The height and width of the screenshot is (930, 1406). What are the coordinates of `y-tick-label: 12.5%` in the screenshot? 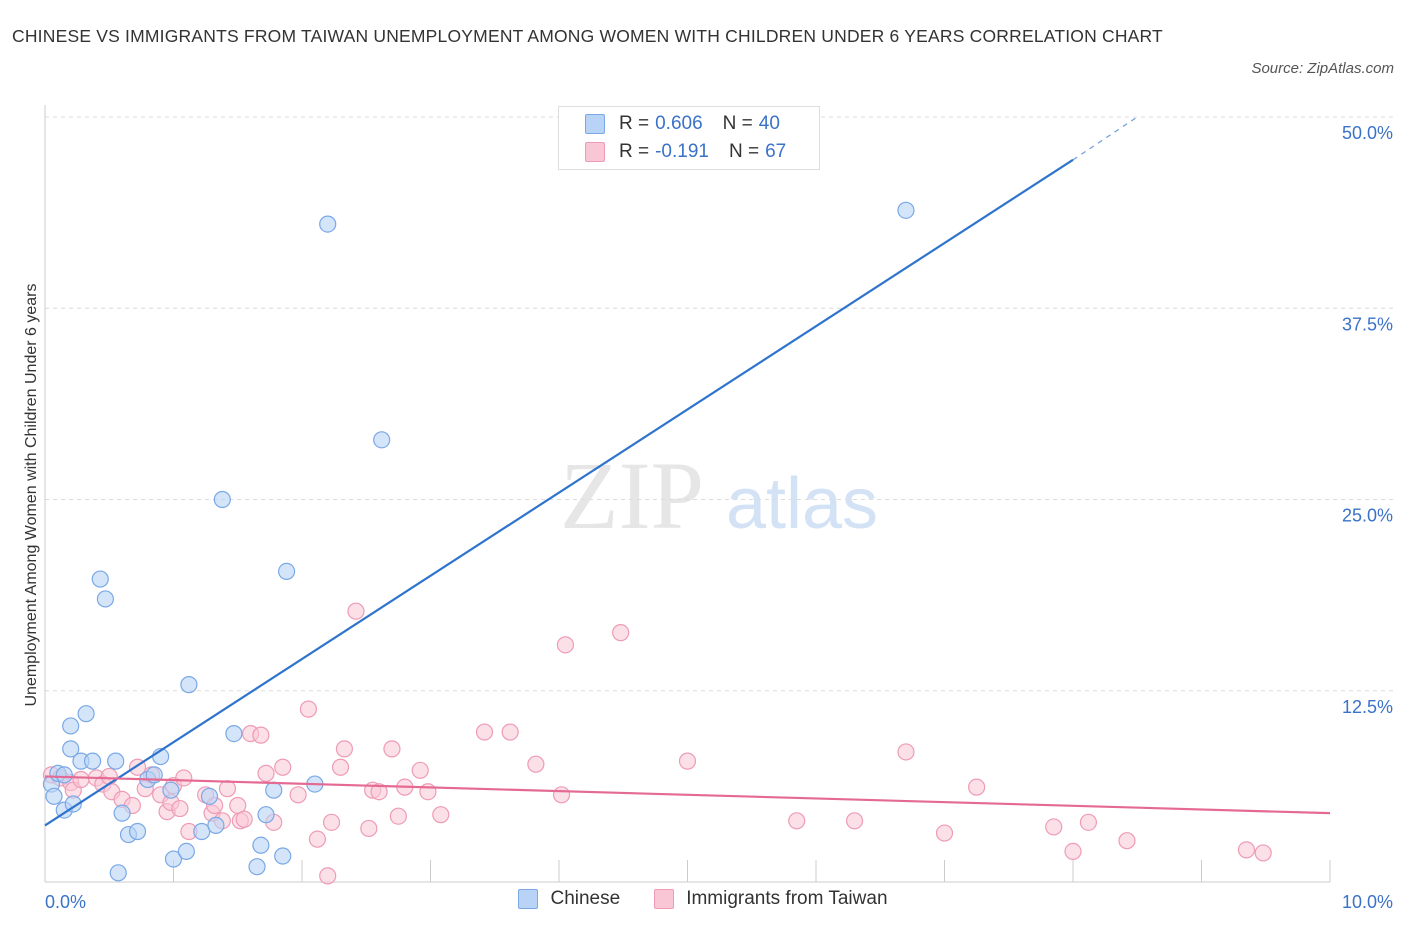 It's located at (1367, 707).